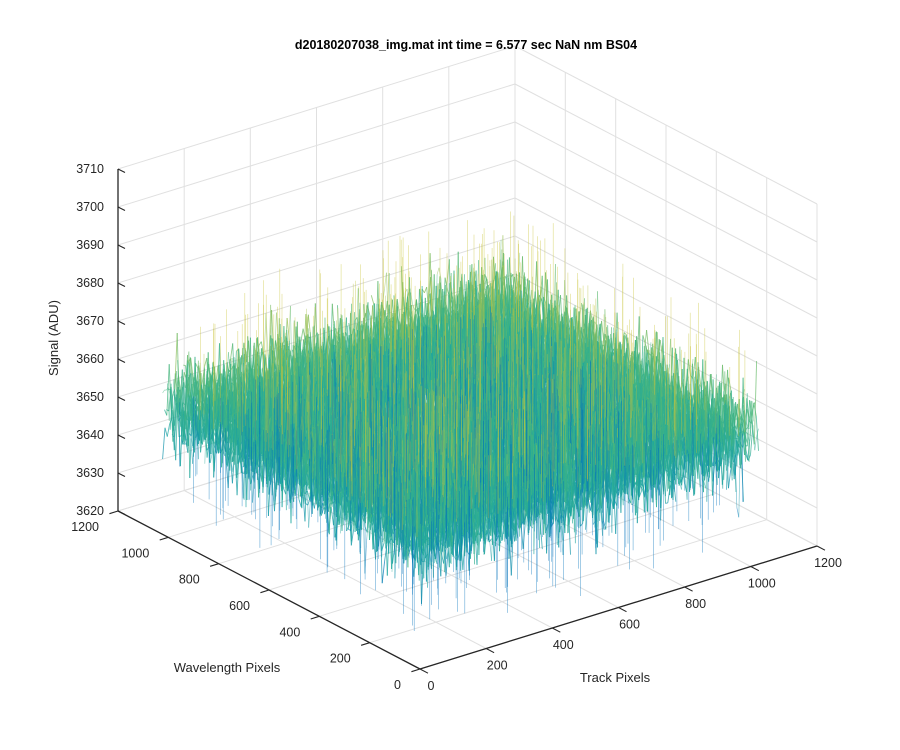 The image size is (900, 750). I want to click on grid-line-floor-y, so click(568, 581).